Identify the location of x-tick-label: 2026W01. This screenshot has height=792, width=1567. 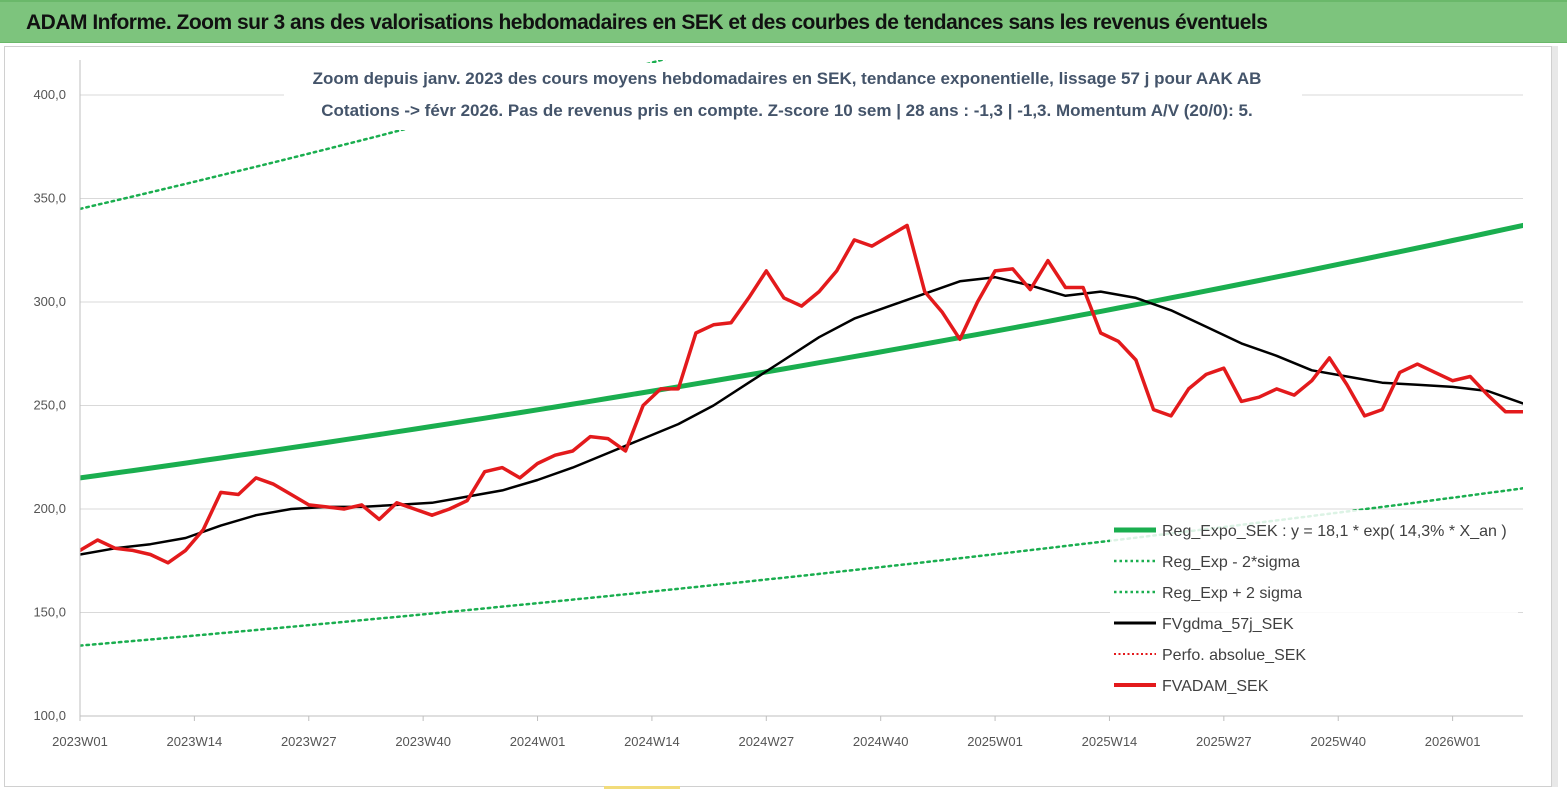
(1453, 741).